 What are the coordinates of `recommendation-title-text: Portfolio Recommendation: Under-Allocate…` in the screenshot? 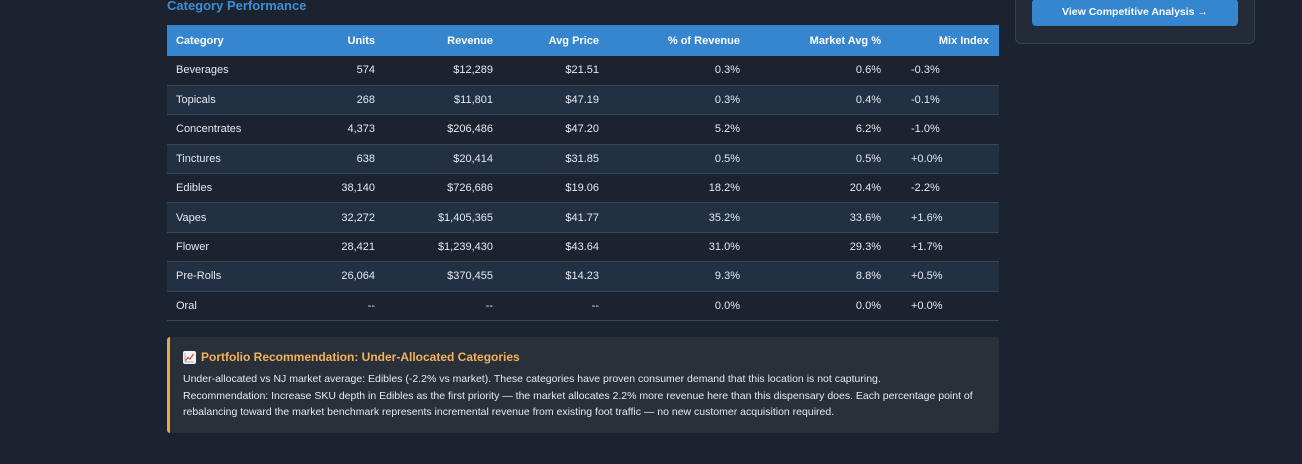 It's located at (360, 357).